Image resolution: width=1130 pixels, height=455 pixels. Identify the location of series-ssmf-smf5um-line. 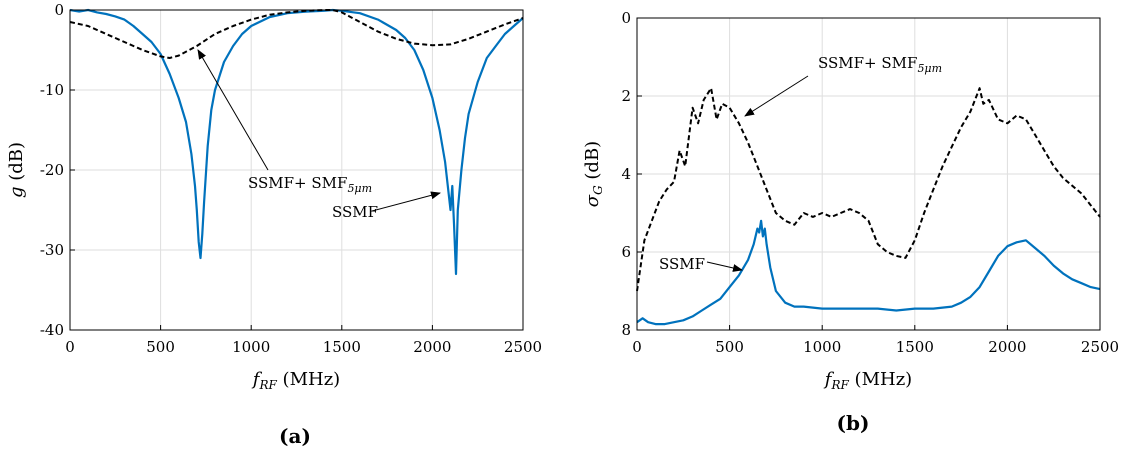
(296, 34).